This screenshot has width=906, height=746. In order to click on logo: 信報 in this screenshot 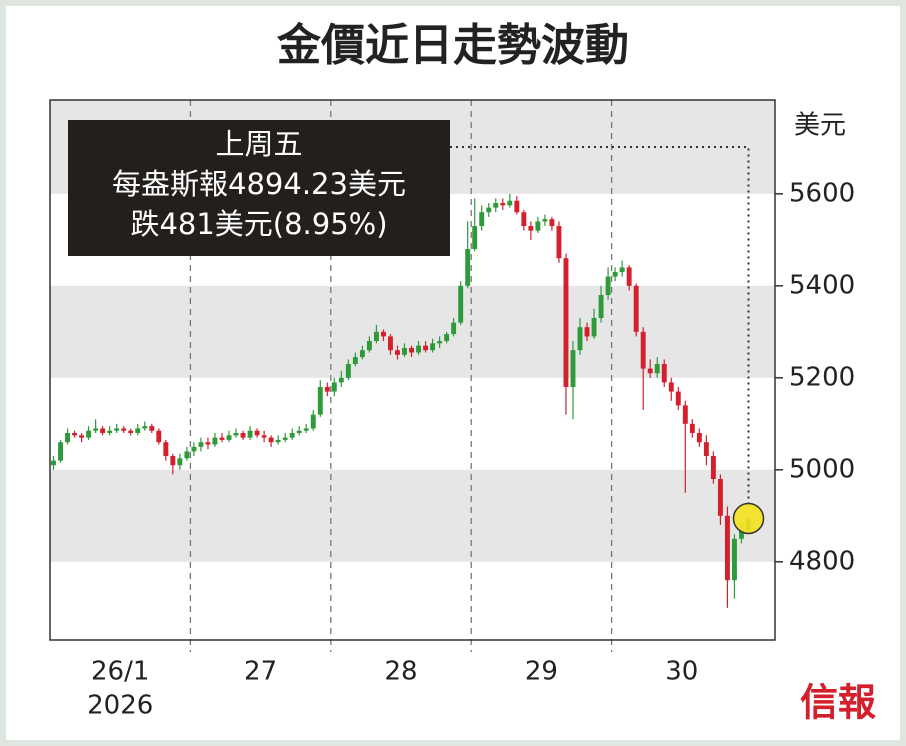, I will do `click(838, 702)`.